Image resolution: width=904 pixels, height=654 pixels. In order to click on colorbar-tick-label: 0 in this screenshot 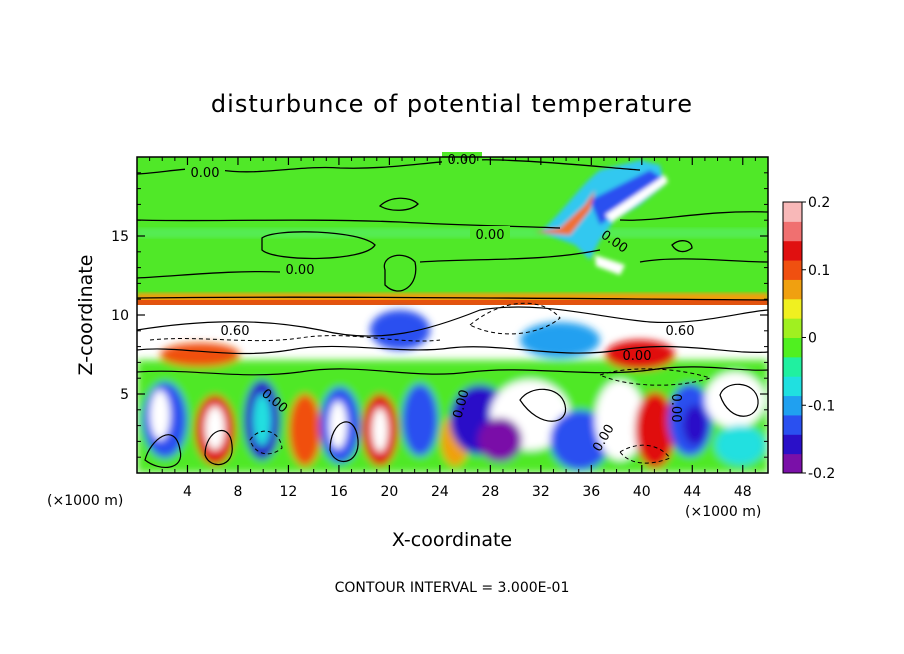, I will do `click(812, 339)`.